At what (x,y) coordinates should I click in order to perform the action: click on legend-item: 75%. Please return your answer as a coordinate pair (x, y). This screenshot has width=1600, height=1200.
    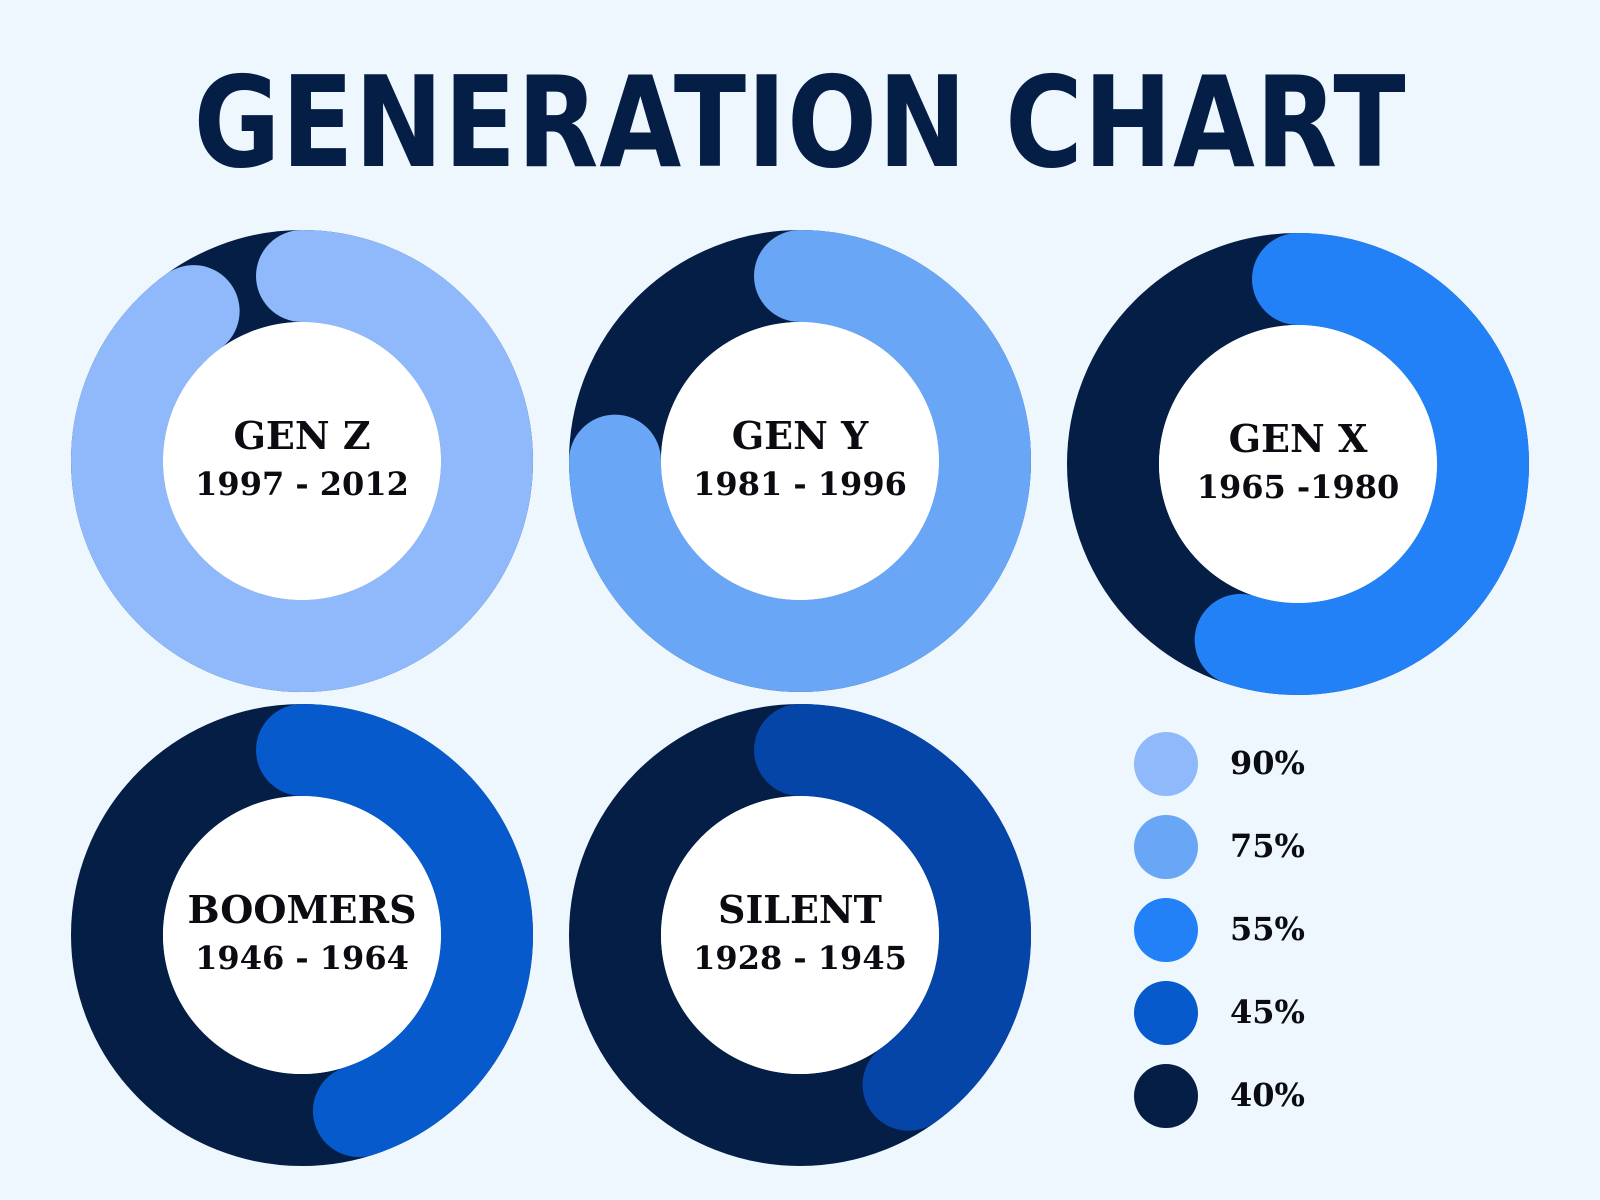
    Looking at the image, I should click on (1264, 848).